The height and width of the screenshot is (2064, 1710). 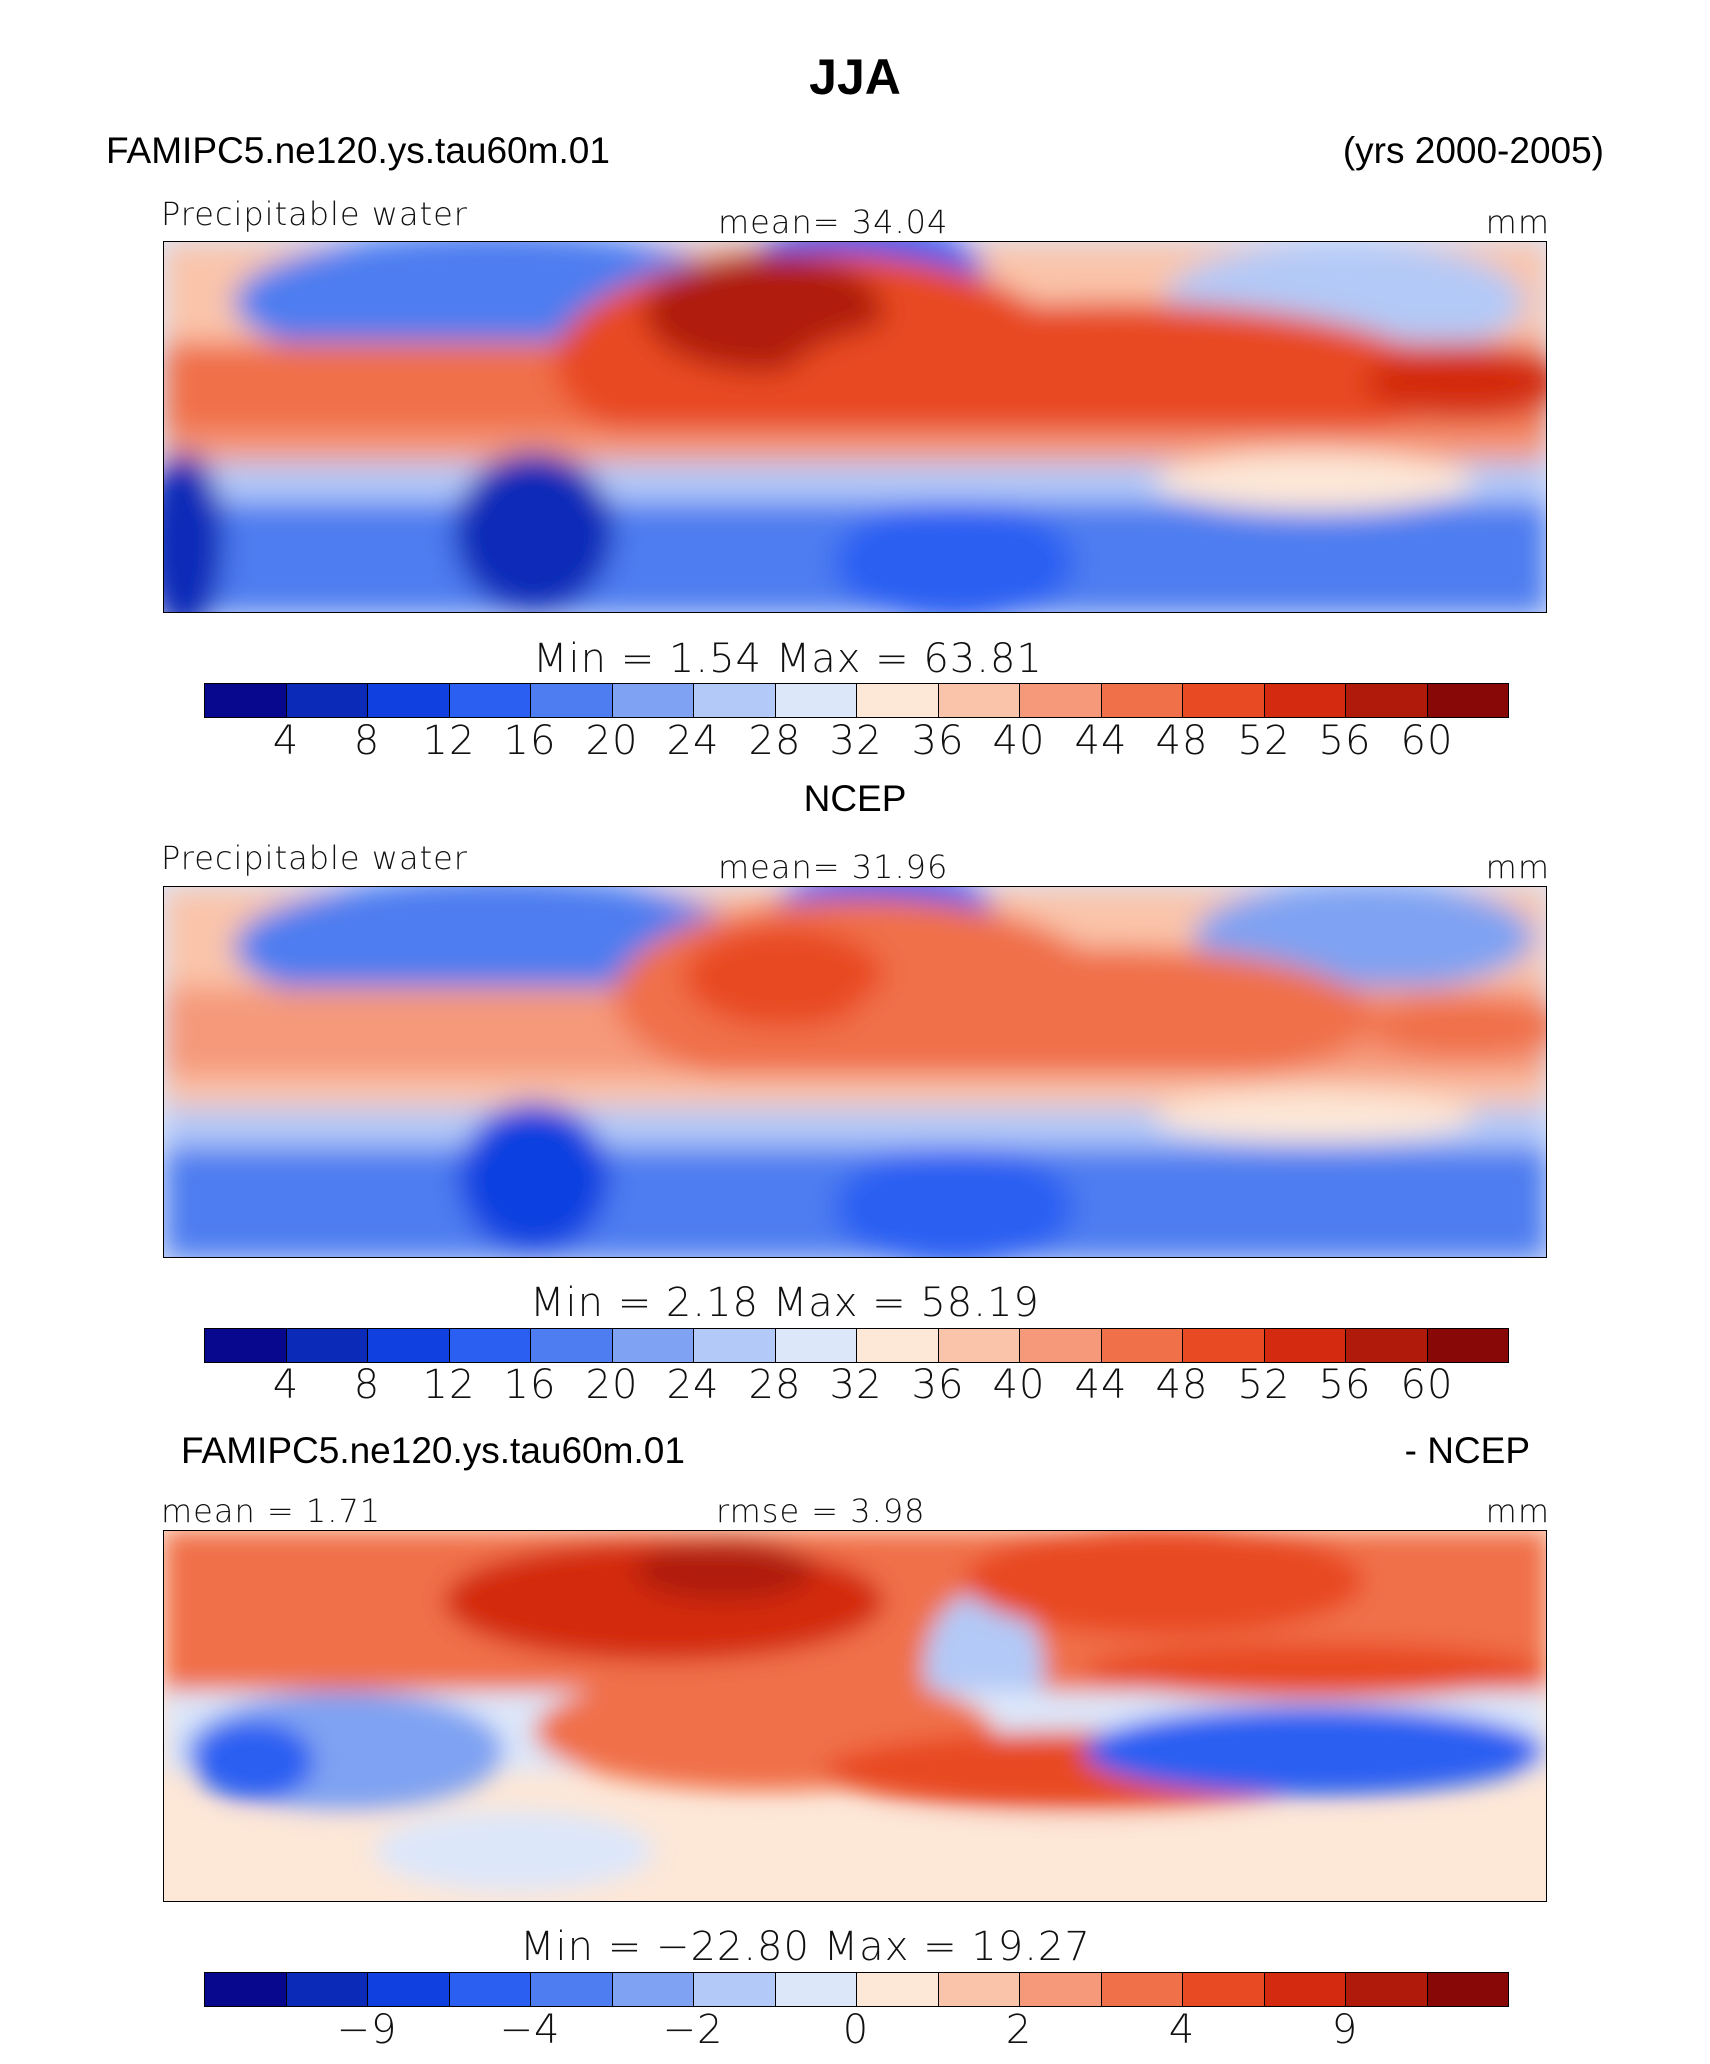 What do you see at coordinates (358, 150) in the screenshot?
I see `case-name: FAMIPC5.ne120.ys.tau60m.01` at bounding box center [358, 150].